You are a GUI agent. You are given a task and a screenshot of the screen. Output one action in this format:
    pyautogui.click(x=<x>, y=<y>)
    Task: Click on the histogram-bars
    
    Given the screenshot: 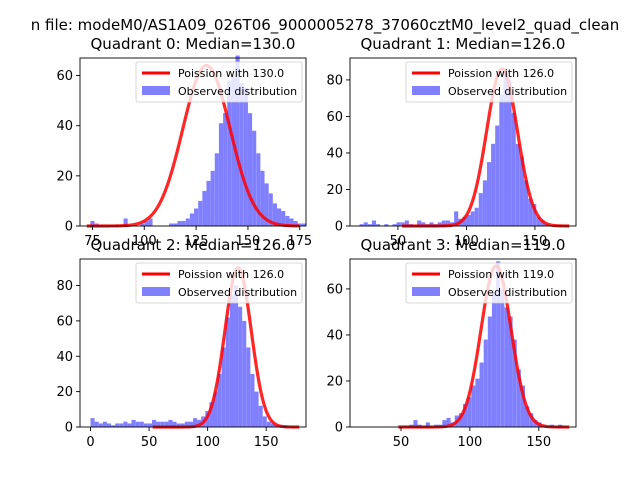 What is the action you would take?
    pyautogui.click(x=189, y=356)
    